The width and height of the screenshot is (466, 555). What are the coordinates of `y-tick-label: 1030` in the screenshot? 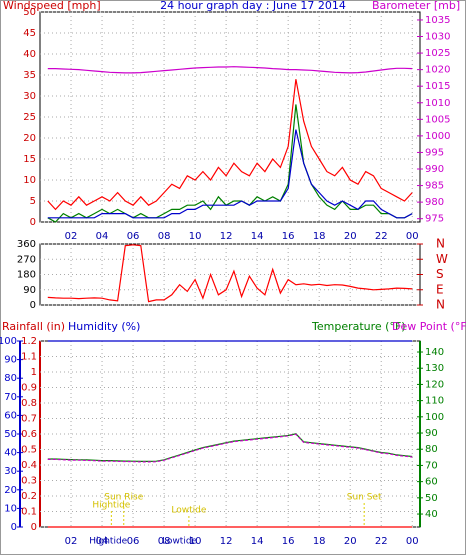 It's located at (437, 37).